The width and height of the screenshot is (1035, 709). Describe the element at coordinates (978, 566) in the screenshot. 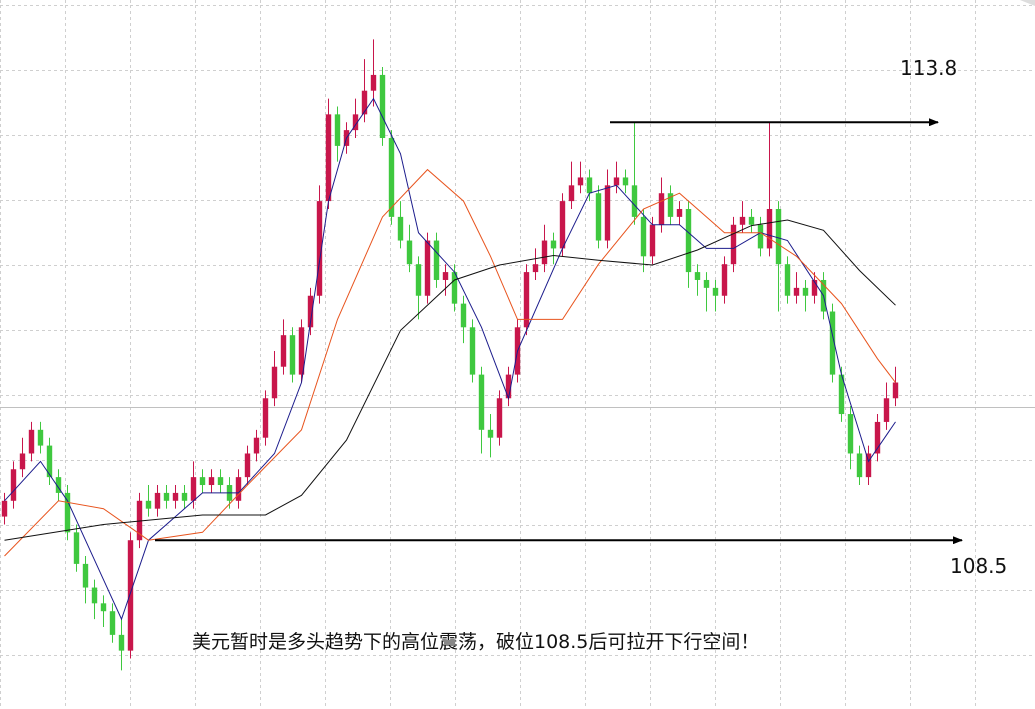

I see `level-label: 108.5` at that location.